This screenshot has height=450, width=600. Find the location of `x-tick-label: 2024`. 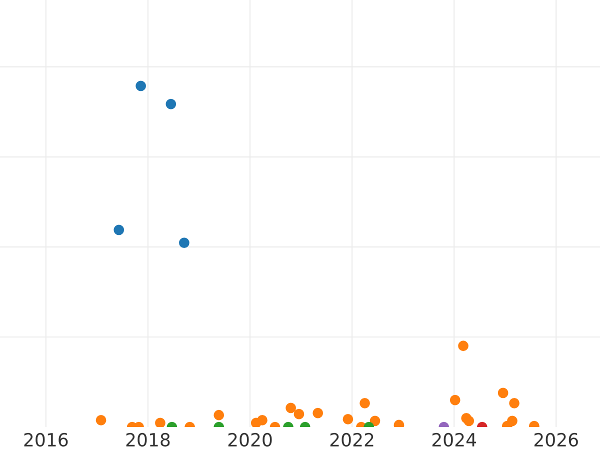

x-tick-label: 2024 is located at coordinates (454, 439).